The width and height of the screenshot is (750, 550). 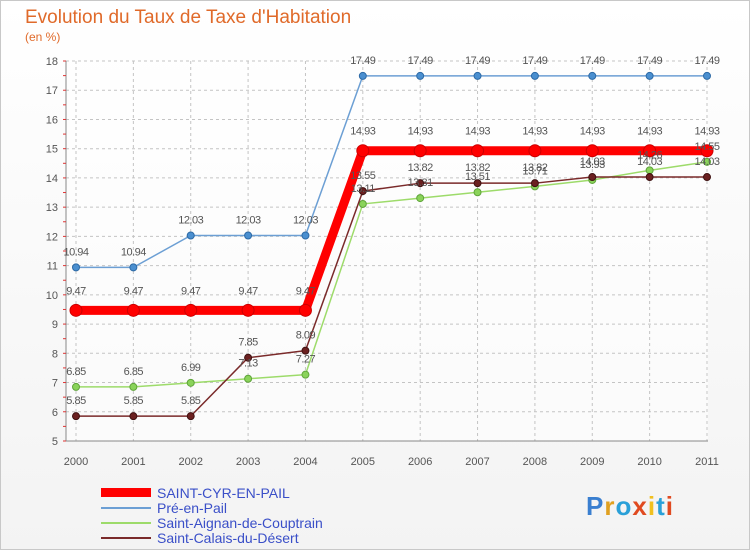 What do you see at coordinates (191, 310) in the screenshot?
I see `point-saint-cyr-en-pail-2002` at bounding box center [191, 310].